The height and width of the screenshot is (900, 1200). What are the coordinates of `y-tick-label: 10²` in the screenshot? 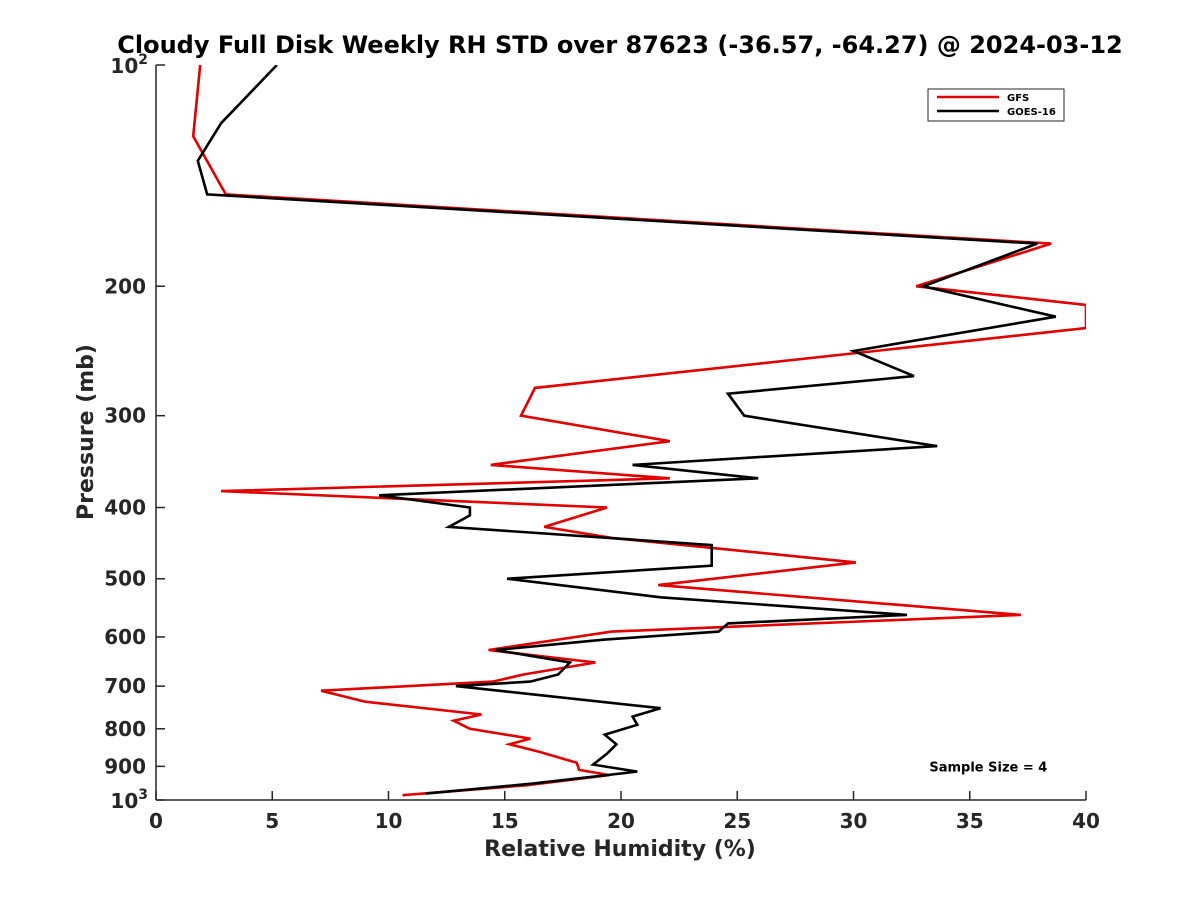 It's located at (129, 65).